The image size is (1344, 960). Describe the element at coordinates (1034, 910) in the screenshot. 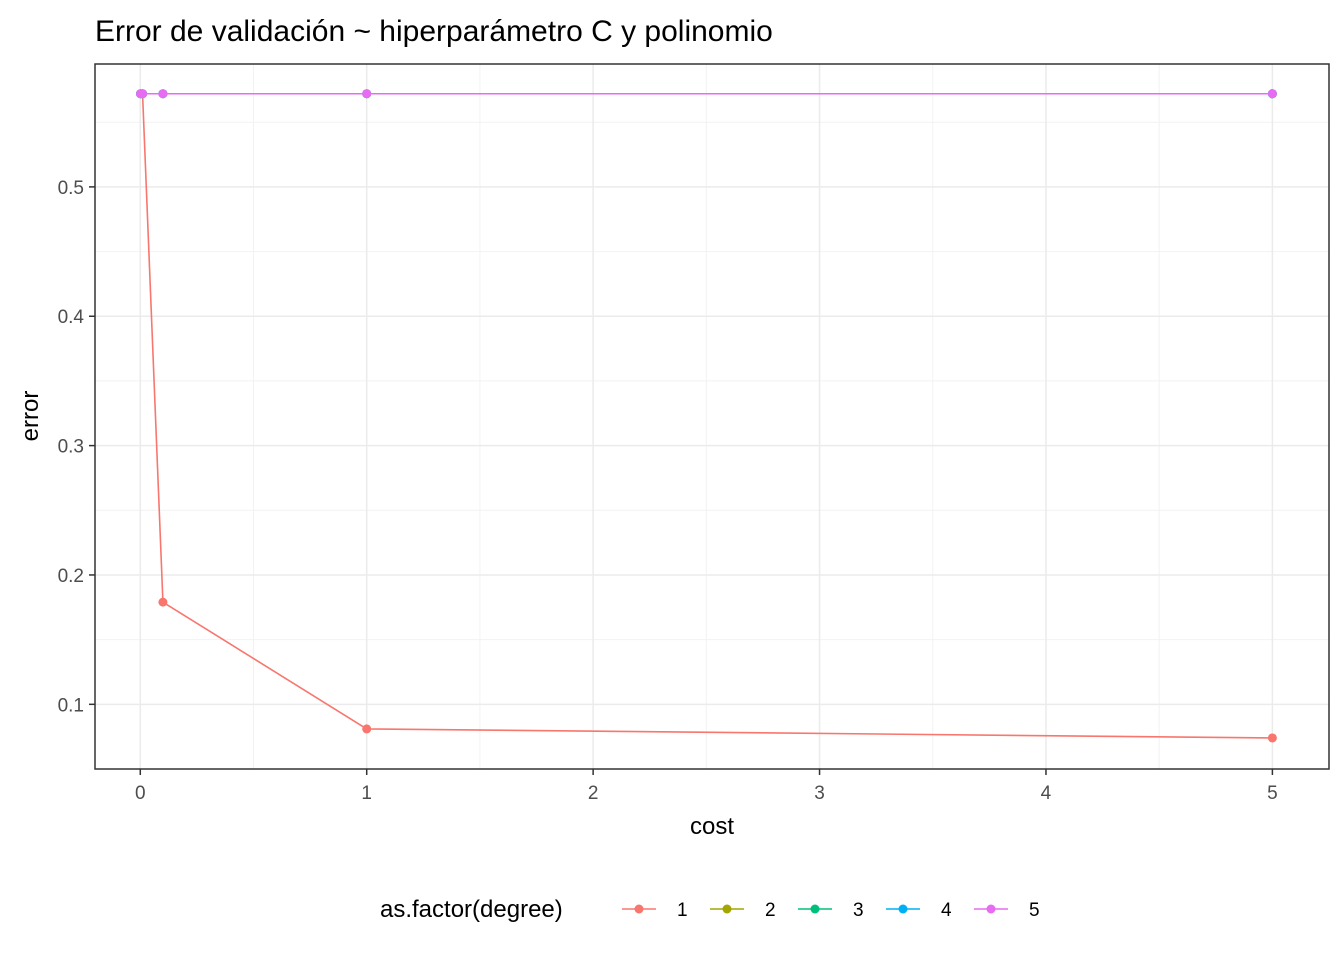

I see `legend-label: 5` at that location.